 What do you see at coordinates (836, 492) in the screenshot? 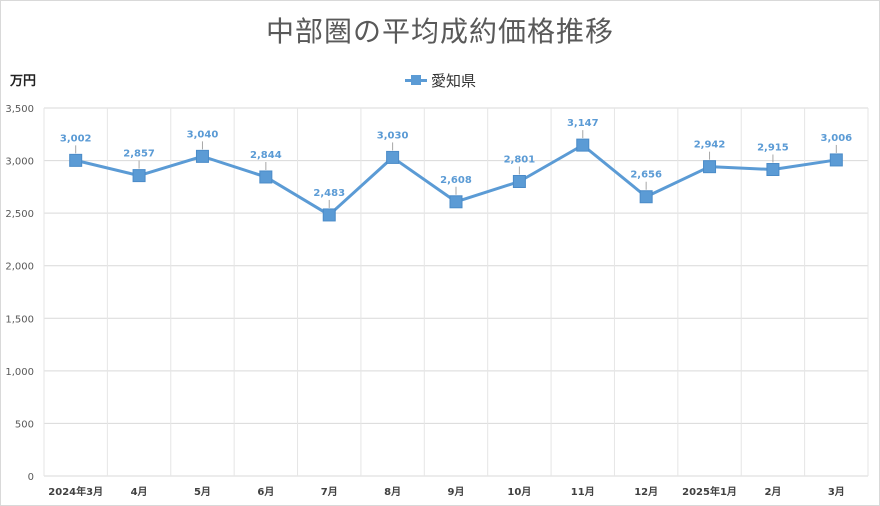
I see `x-tick-label: 3月` at bounding box center [836, 492].